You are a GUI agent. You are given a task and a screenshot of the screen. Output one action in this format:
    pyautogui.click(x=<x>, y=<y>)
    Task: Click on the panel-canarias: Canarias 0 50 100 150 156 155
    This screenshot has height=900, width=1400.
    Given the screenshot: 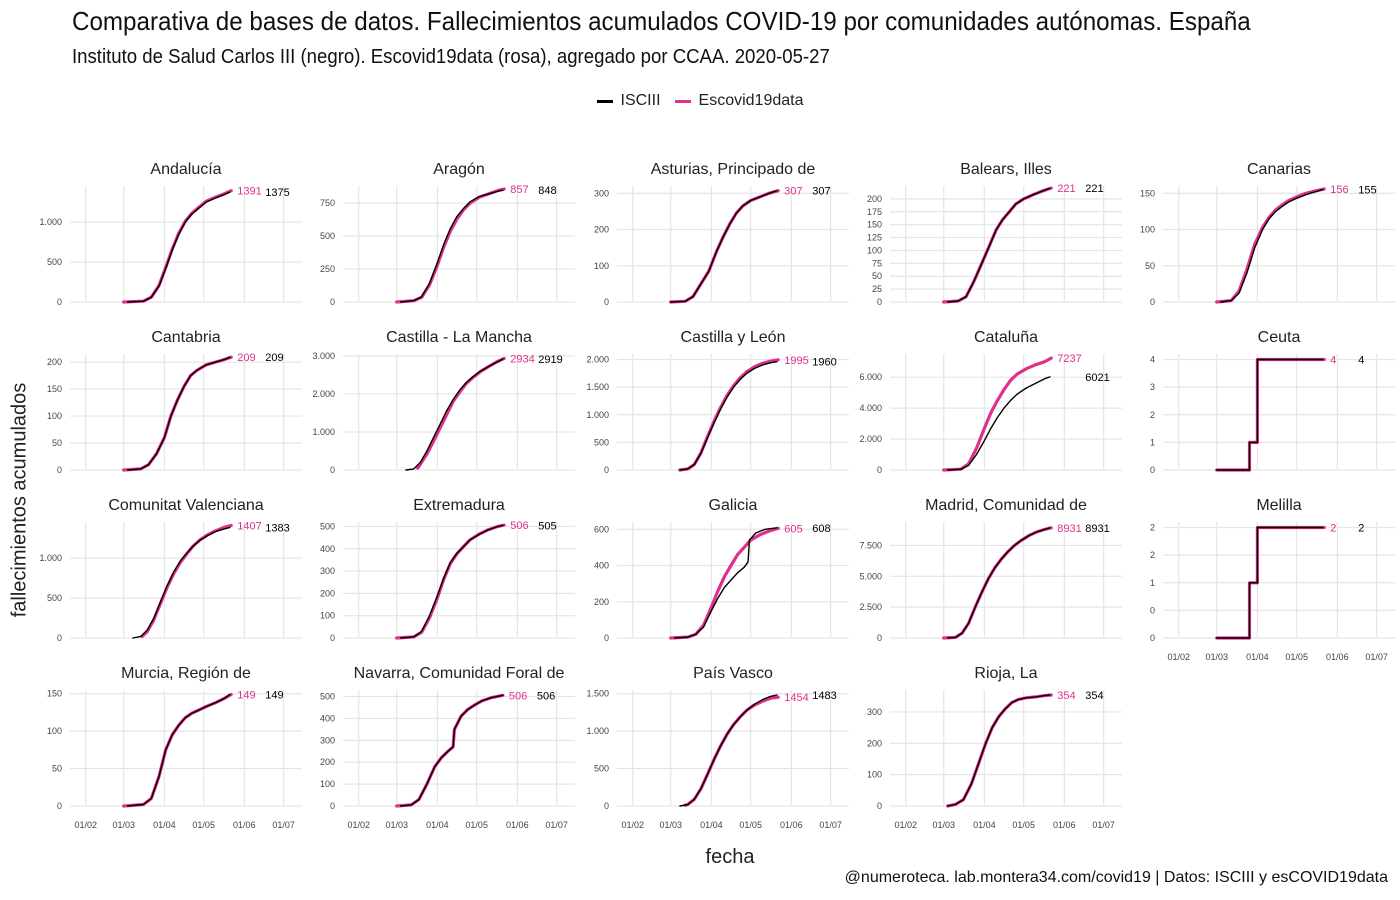 What is the action you would take?
    pyautogui.click(x=1267, y=234)
    